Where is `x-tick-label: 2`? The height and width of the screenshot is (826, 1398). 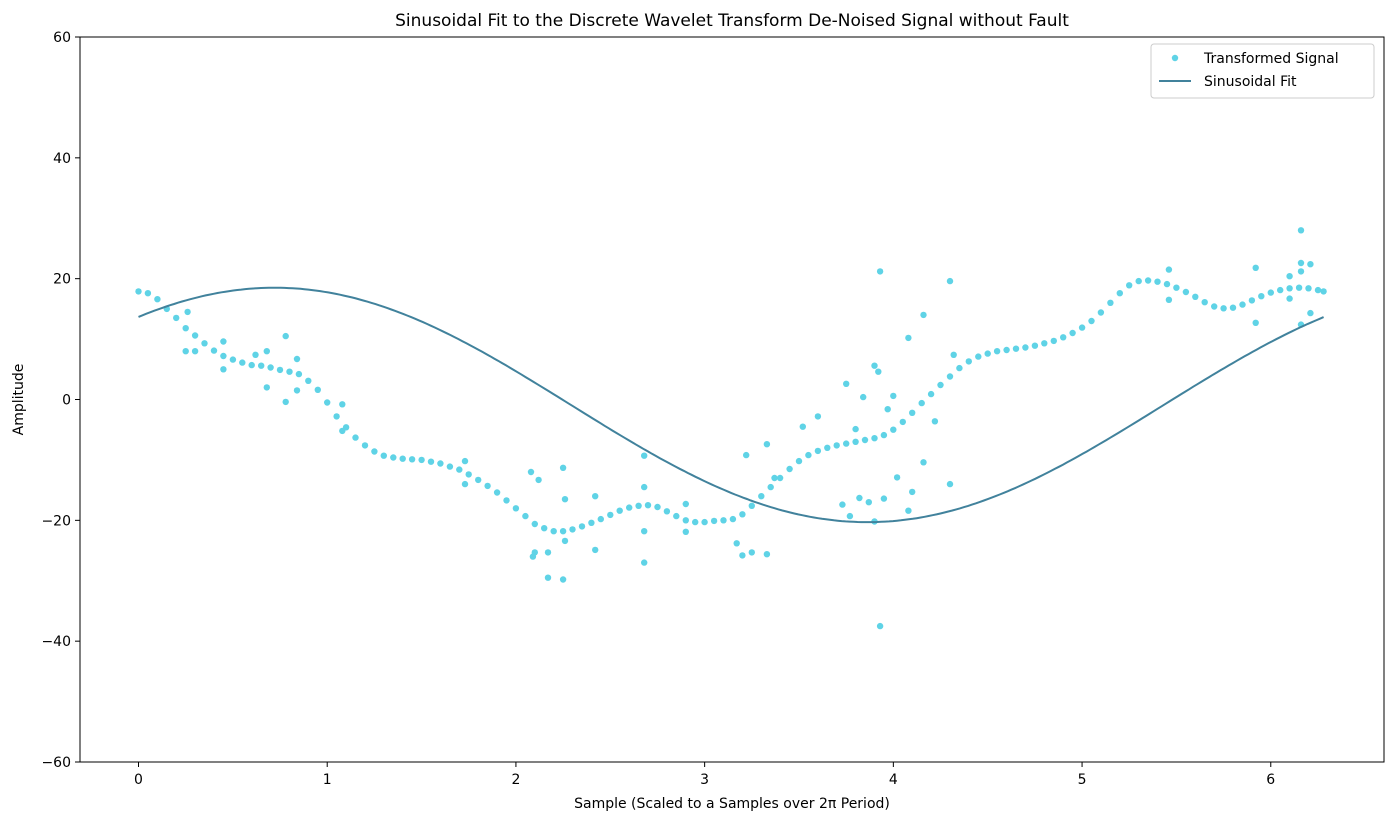
x-tick-label: 2 is located at coordinates (515, 780).